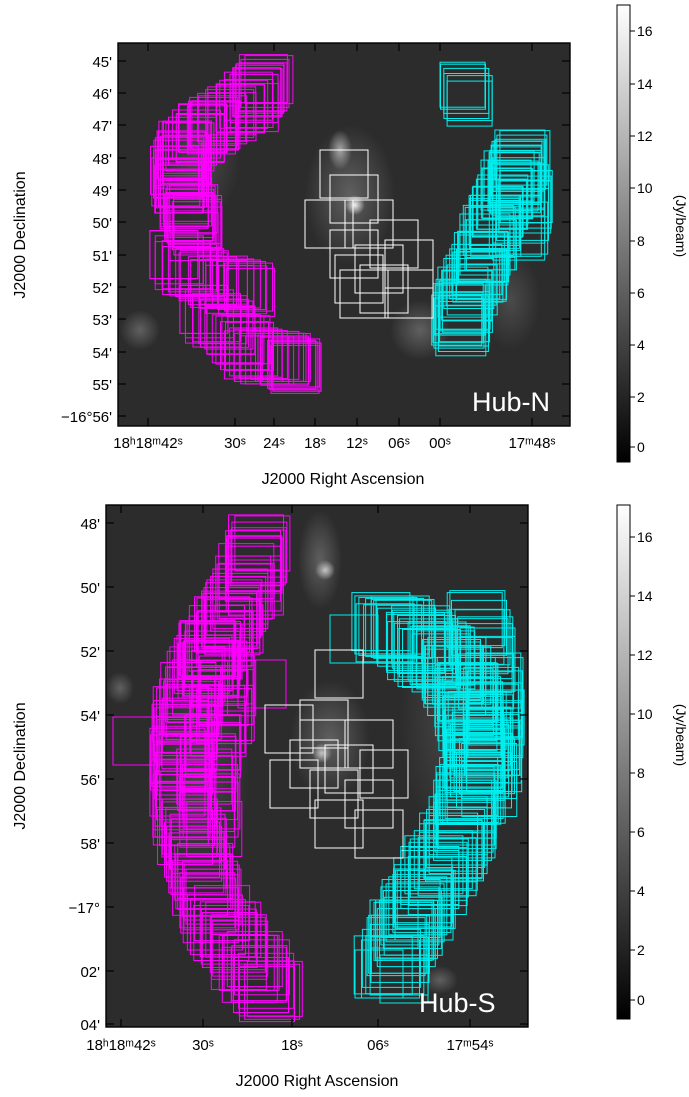 Image resolution: width=689 pixels, height=1097 pixels. What do you see at coordinates (121, 1045) in the screenshot?
I see `x-tick-label: 18ʰ18ᵐ42ˢ` at bounding box center [121, 1045].